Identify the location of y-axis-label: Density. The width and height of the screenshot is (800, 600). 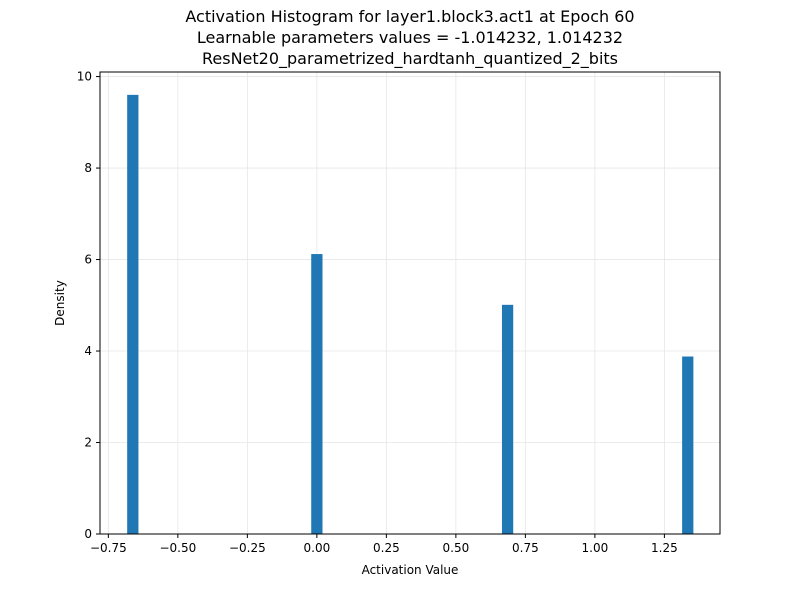
(60, 303).